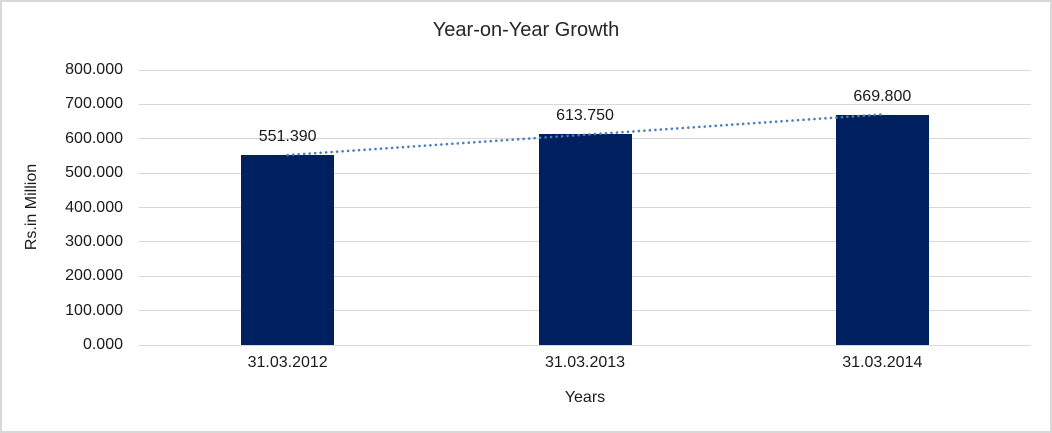 The image size is (1052, 433). What do you see at coordinates (94, 138) in the screenshot?
I see `y-tick-label: 600.000` at bounding box center [94, 138].